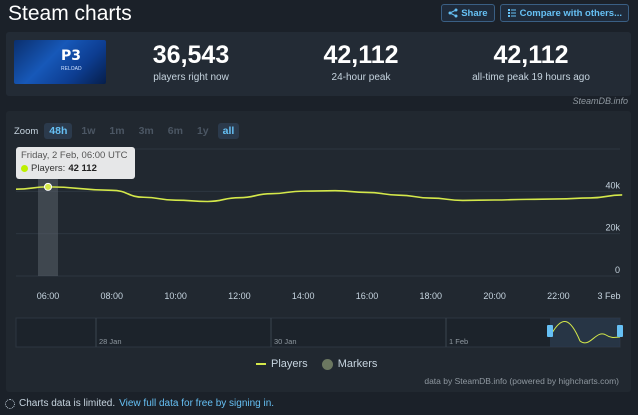 Image resolution: width=638 pixels, height=415 pixels. What do you see at coordinates (67, 403) in the screenshot?
I see `footer-text: Charts data is limited.` at bounding box center [67, 403].